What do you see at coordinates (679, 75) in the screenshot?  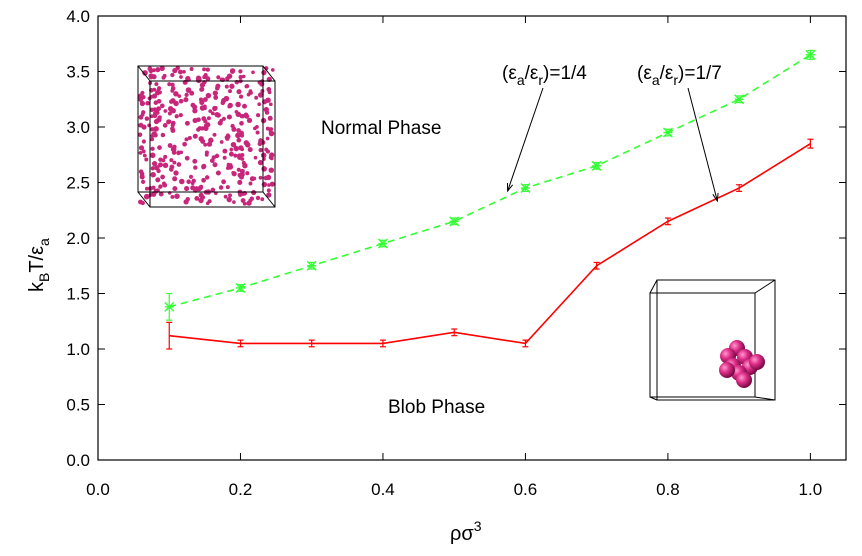 I see `annotation-ratio-1-7: (εa/εr)=1/7` at bounding box center [679, 75].